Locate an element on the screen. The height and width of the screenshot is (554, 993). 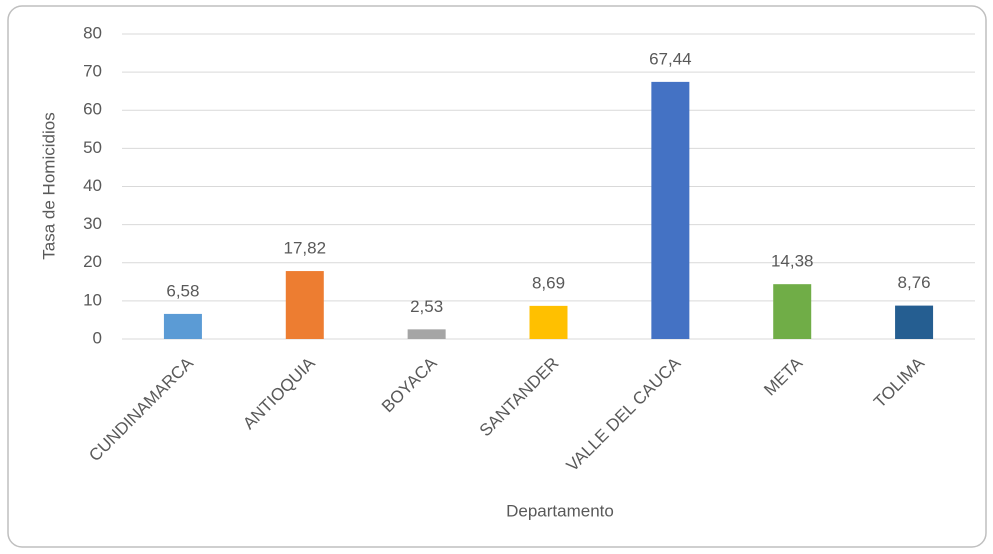
data-label: 2,53 is located at coordinates (426, 306).